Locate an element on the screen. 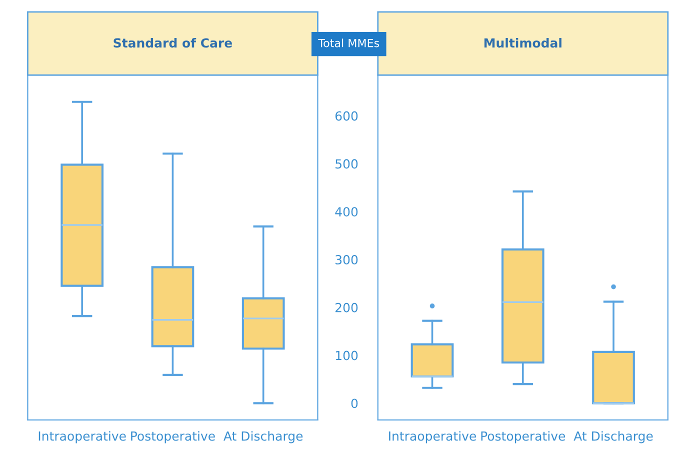  y-tick-label: 200 is located at coordinates (346, 307).